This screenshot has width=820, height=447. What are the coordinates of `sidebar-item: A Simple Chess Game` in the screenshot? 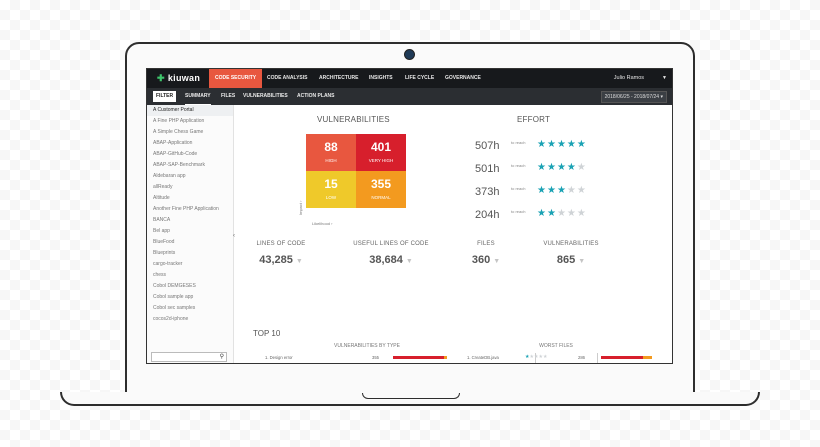 It's located at (178, 132).